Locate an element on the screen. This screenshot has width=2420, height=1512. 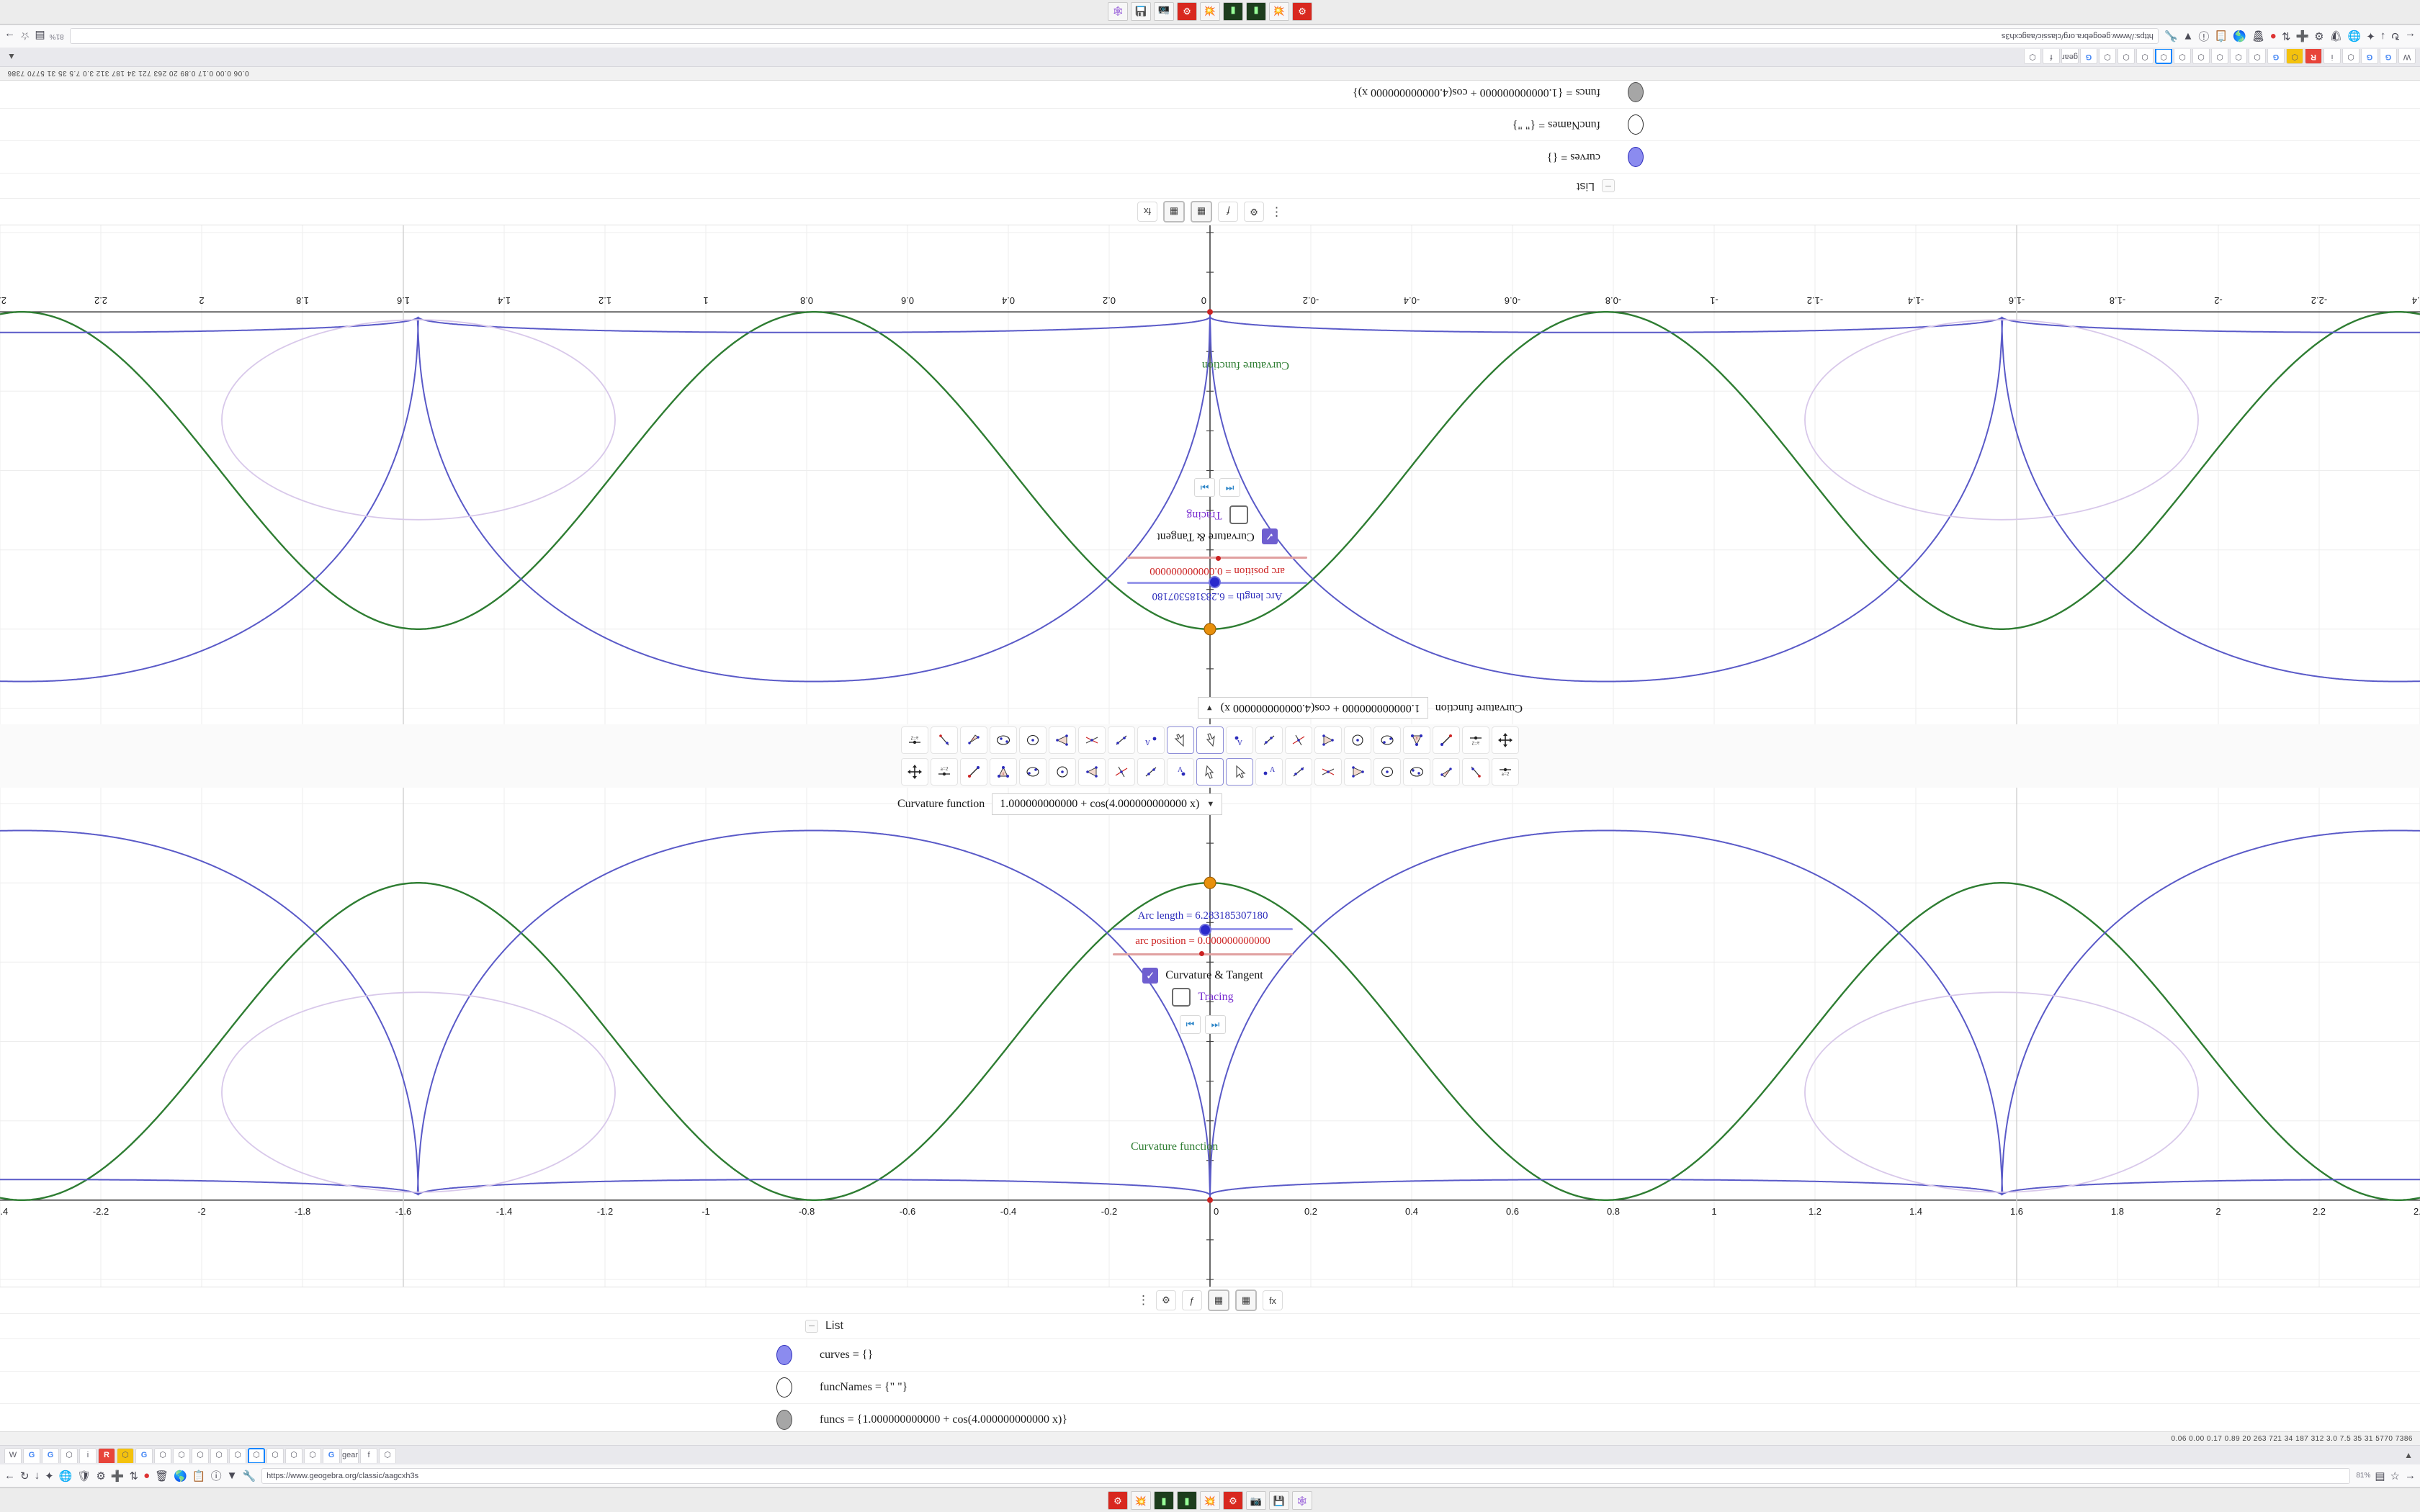
browser-nav-icons: ← ↻ ↓ ✦ 🌐 🛡 ⚙ ➕ ⇅ ● 🗑 🌎 📋 ⓘ ▼ 🔧 is located at coordinates (2290, 36).